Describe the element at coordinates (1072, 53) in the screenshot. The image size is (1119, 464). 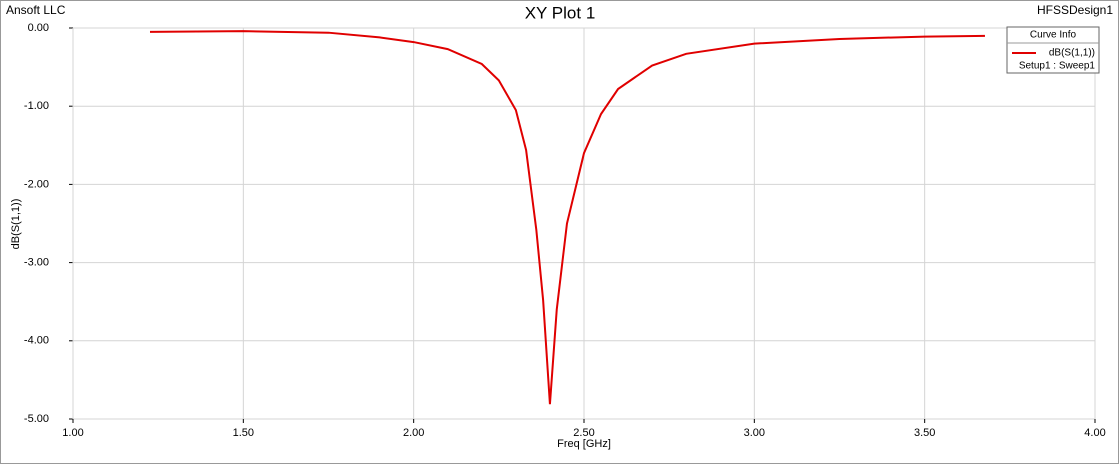
I see `legend-entry: dB(S(1,1))` at that location.